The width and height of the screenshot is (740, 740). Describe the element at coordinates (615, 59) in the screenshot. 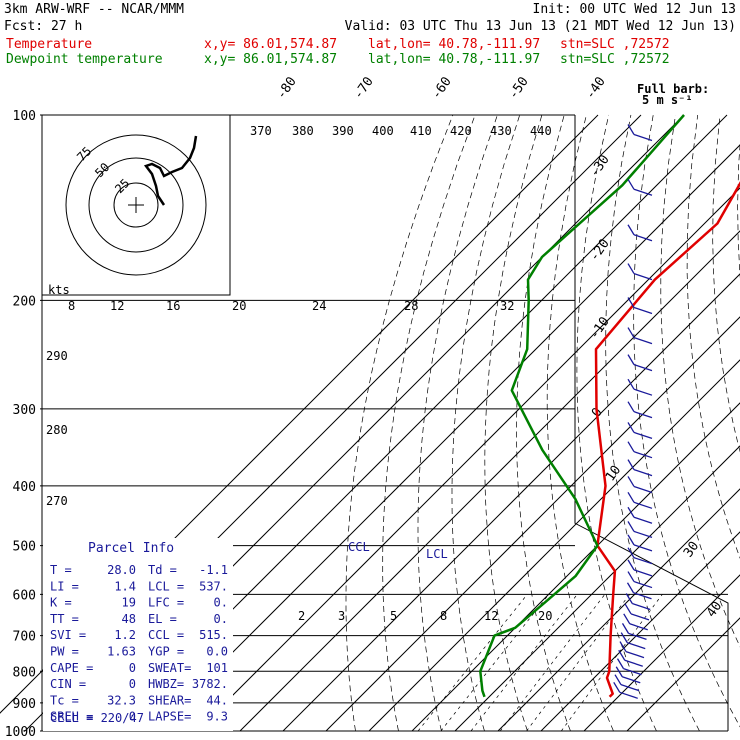

I see `legend-dew-stn: stn=SLC ,72572` at that location.